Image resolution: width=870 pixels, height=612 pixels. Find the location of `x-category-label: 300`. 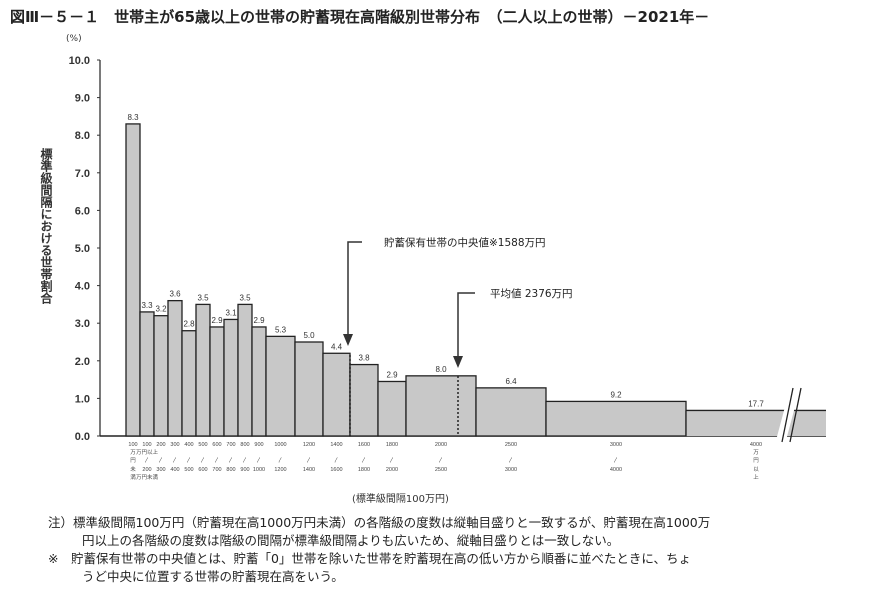

x-category-label: 300 is located at coordinates (160, 470).